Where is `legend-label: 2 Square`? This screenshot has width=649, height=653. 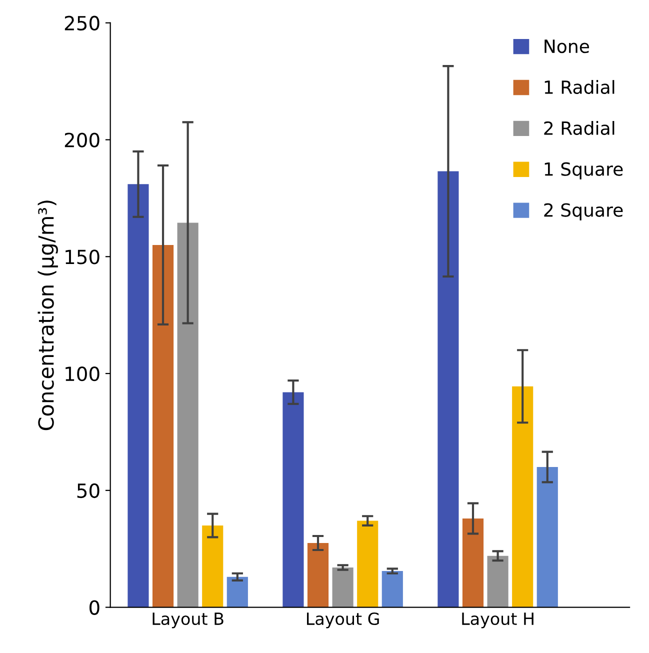 legend-label: 2 Square is located at coordinates (583, 211).